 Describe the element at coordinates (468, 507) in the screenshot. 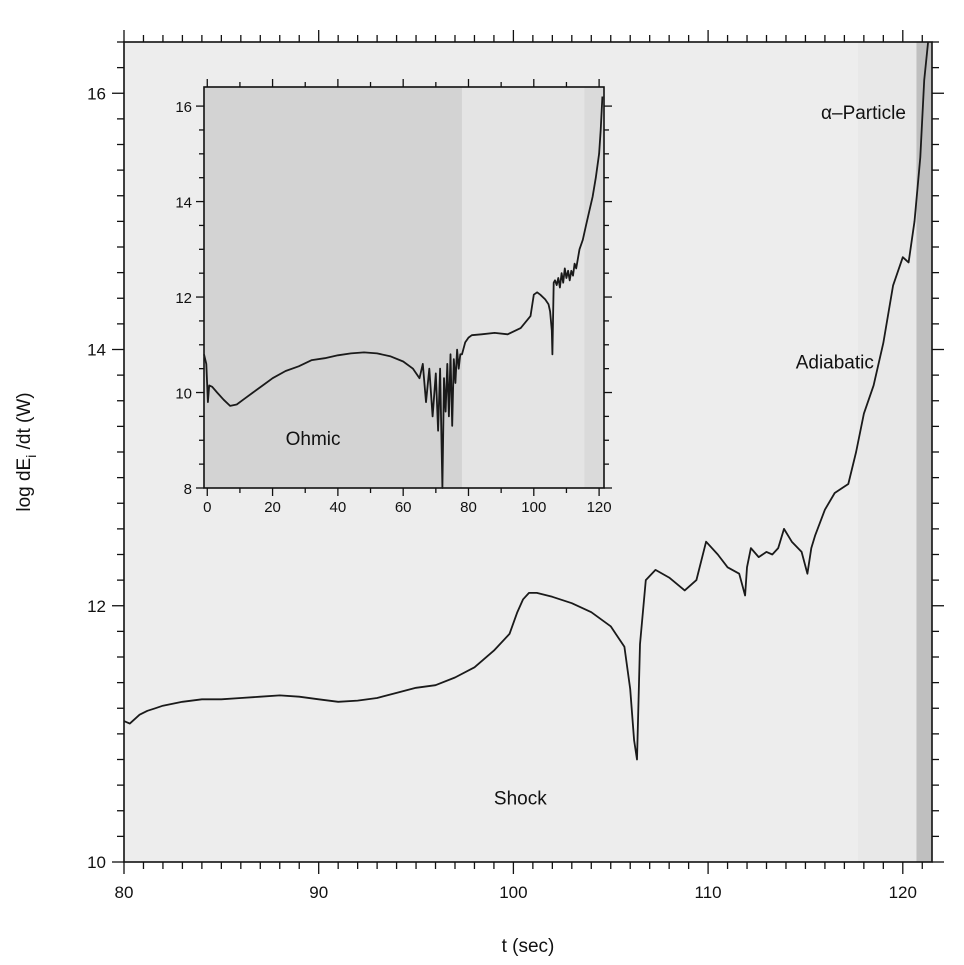

I see `inset-x-tick-label: 80` at that location.